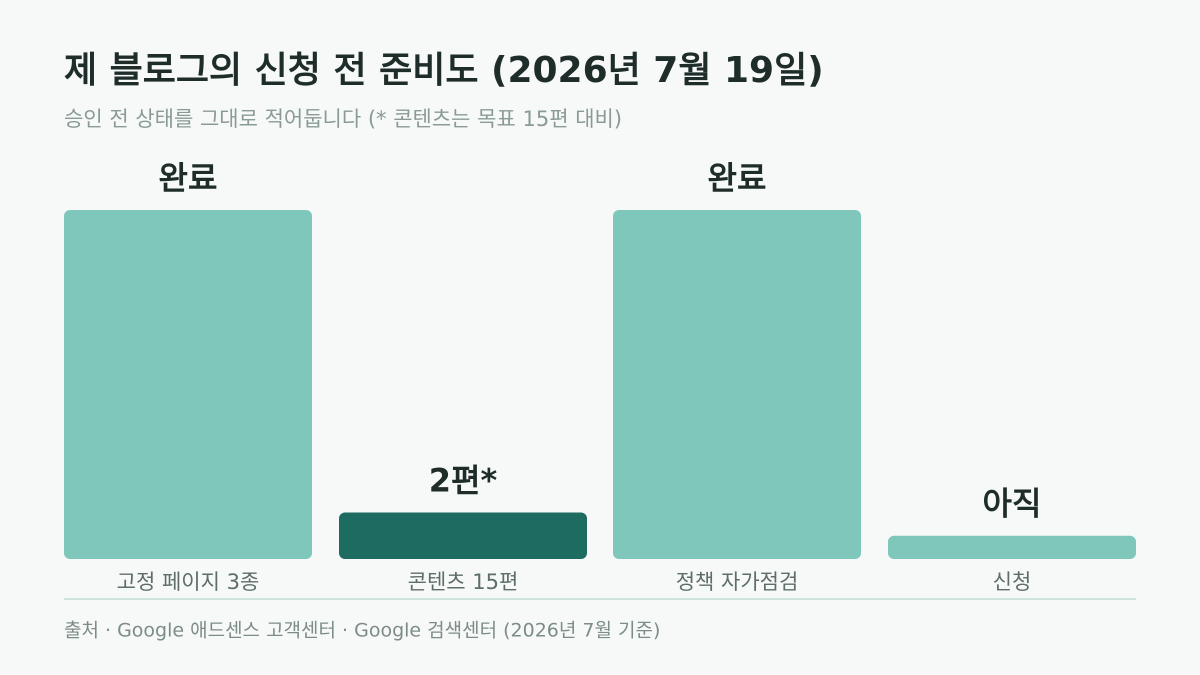 The height and width of the screenshot is (675, 1200). I want to click on x-tick-label: 콘텐츠 15편, so click(463, 582).